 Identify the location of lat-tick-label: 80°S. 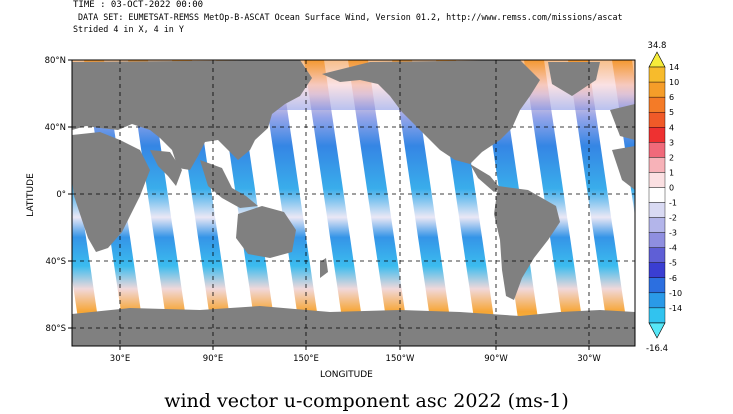
(56, 329).